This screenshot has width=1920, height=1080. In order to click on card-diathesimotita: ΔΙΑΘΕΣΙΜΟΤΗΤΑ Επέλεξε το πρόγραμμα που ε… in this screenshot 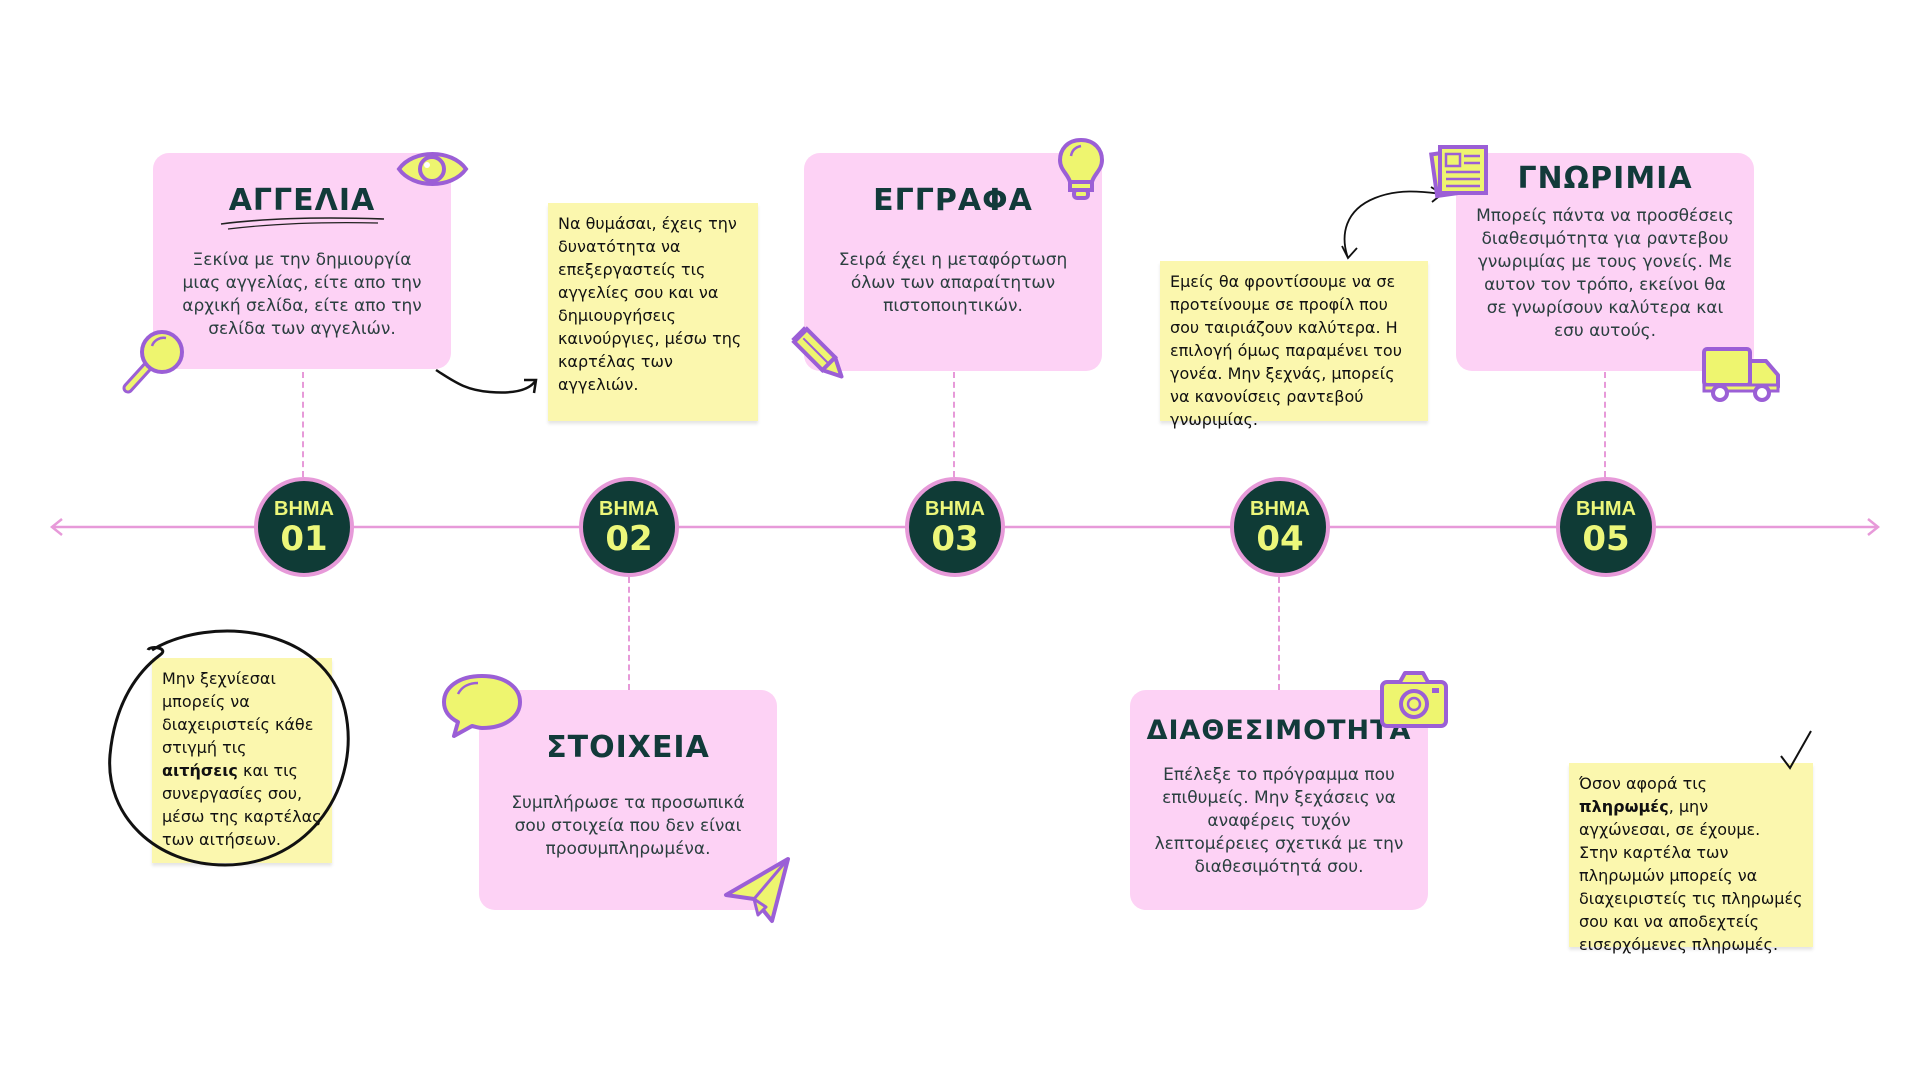, I will do `click(1279, 800)`.